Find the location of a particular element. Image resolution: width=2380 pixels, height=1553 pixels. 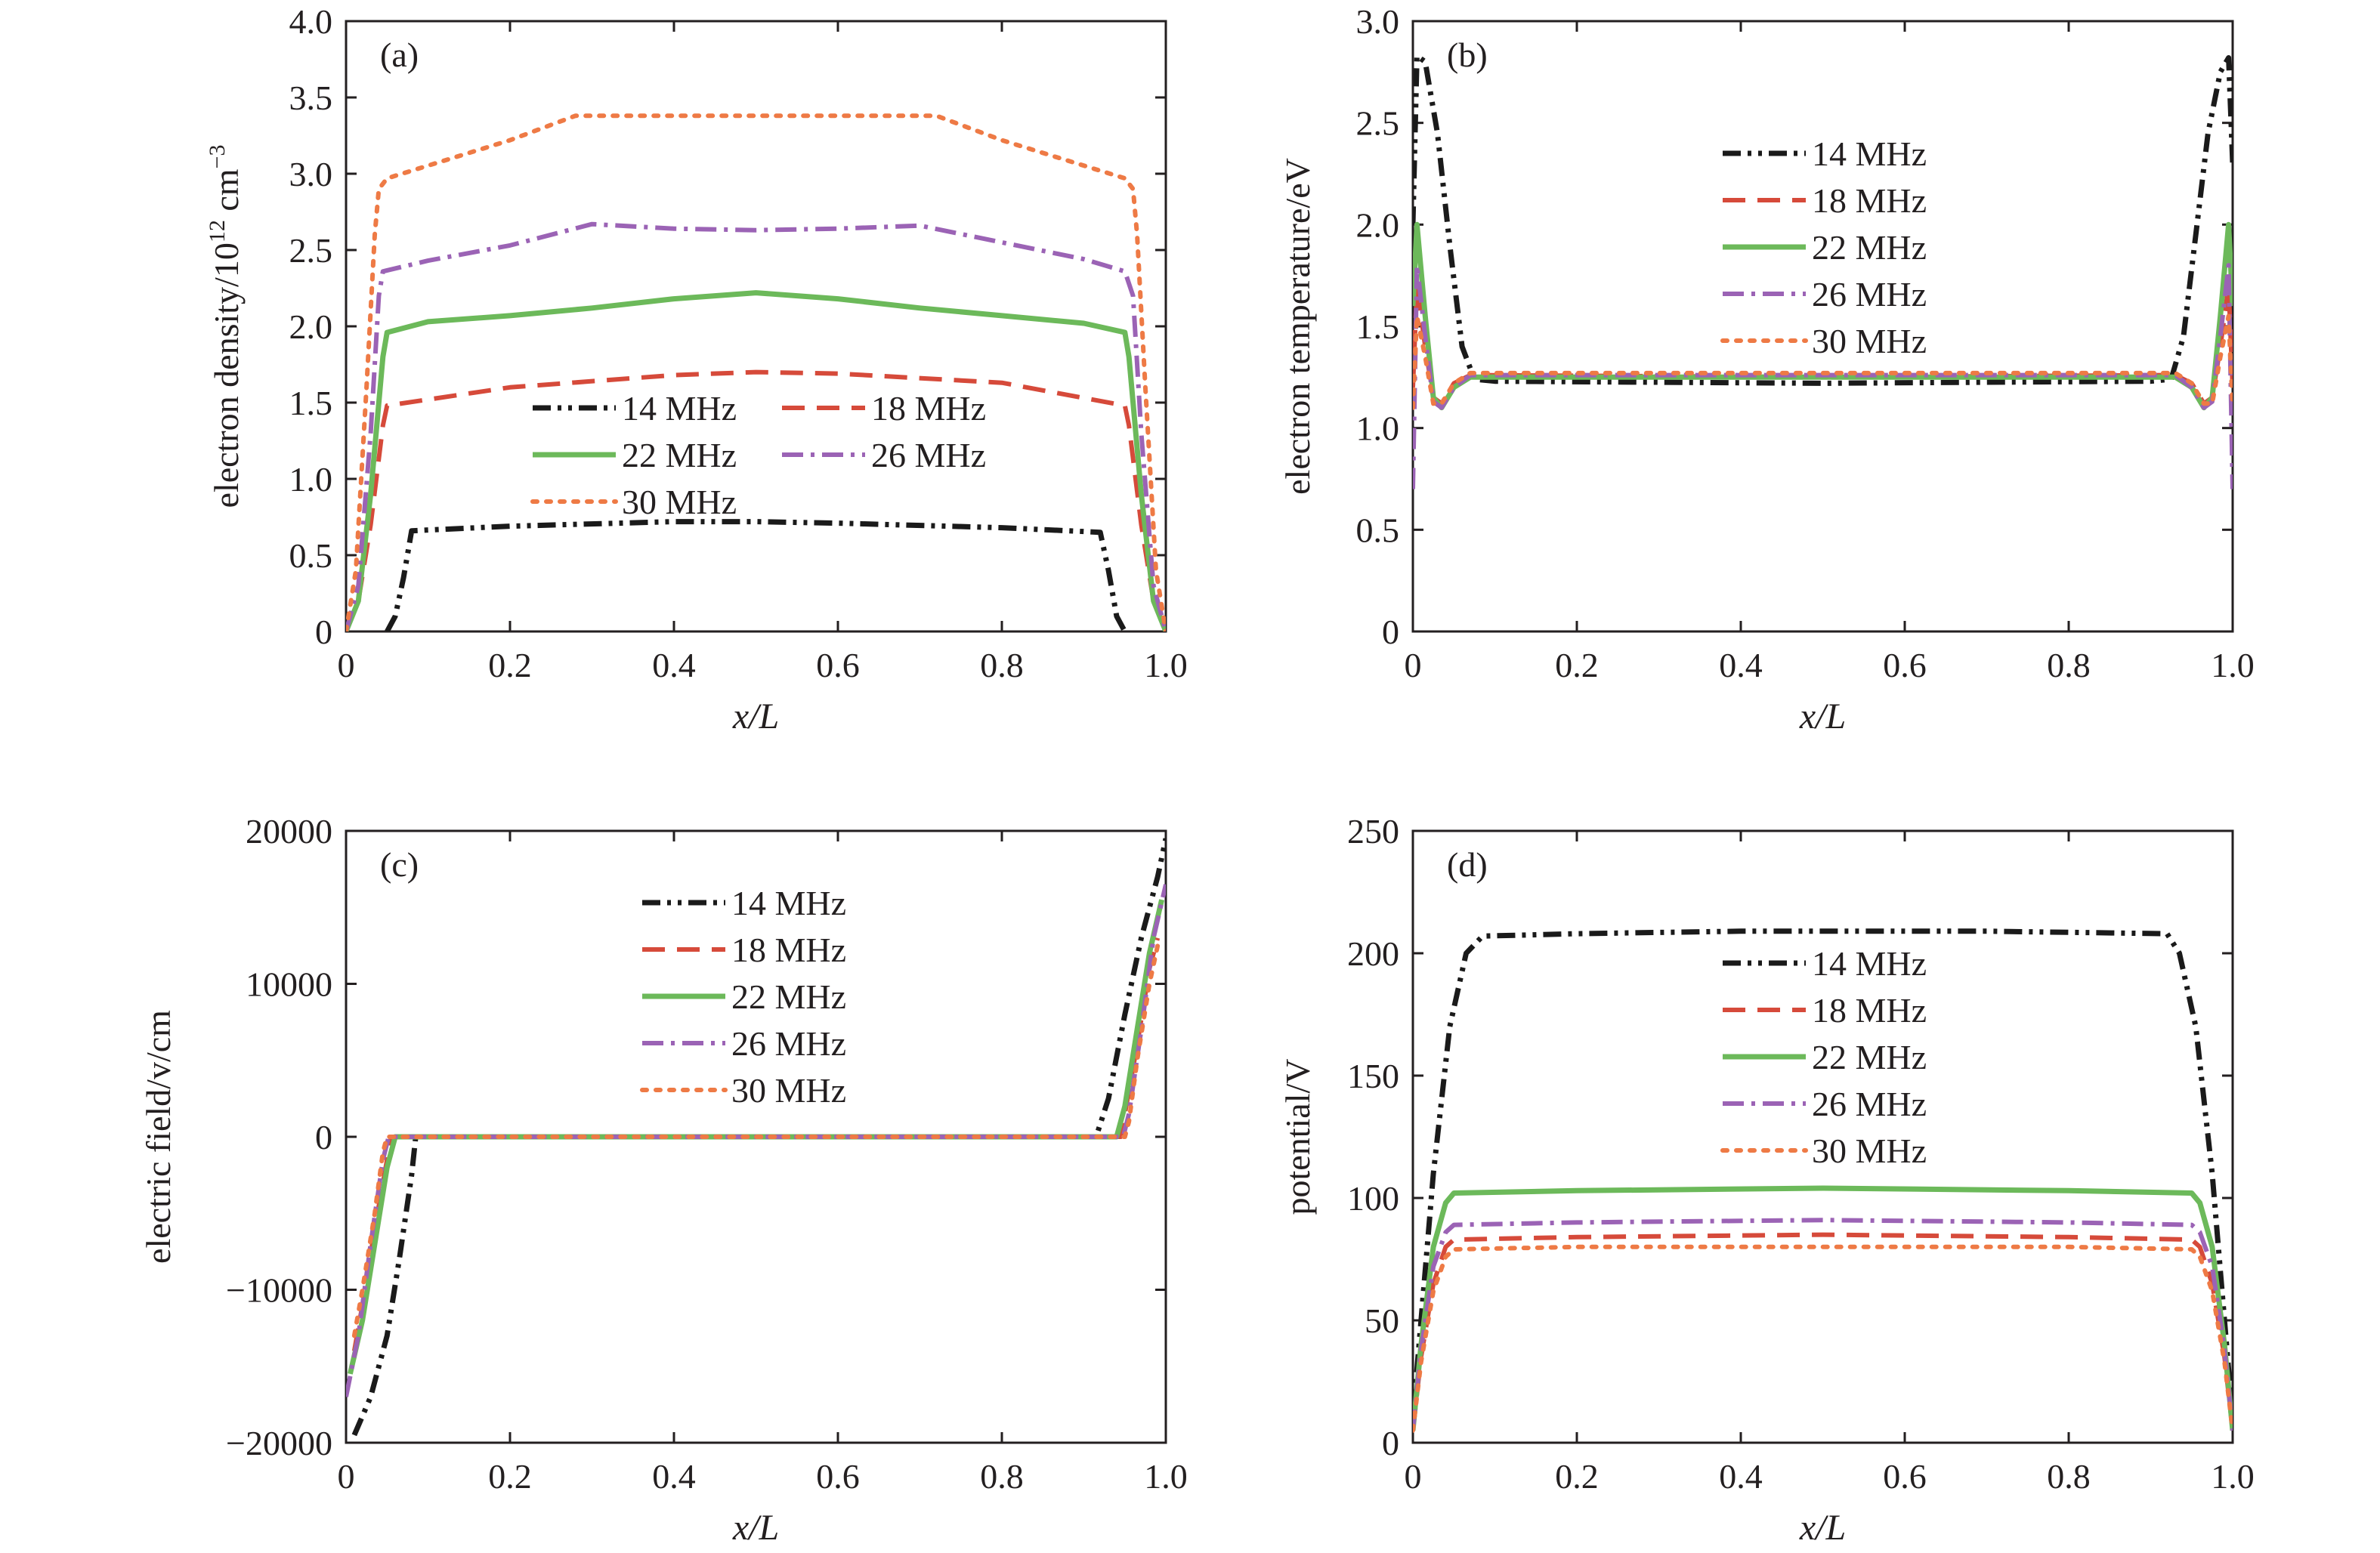

y-axis-label: potential/V is located at coordinates (1297, 1137).